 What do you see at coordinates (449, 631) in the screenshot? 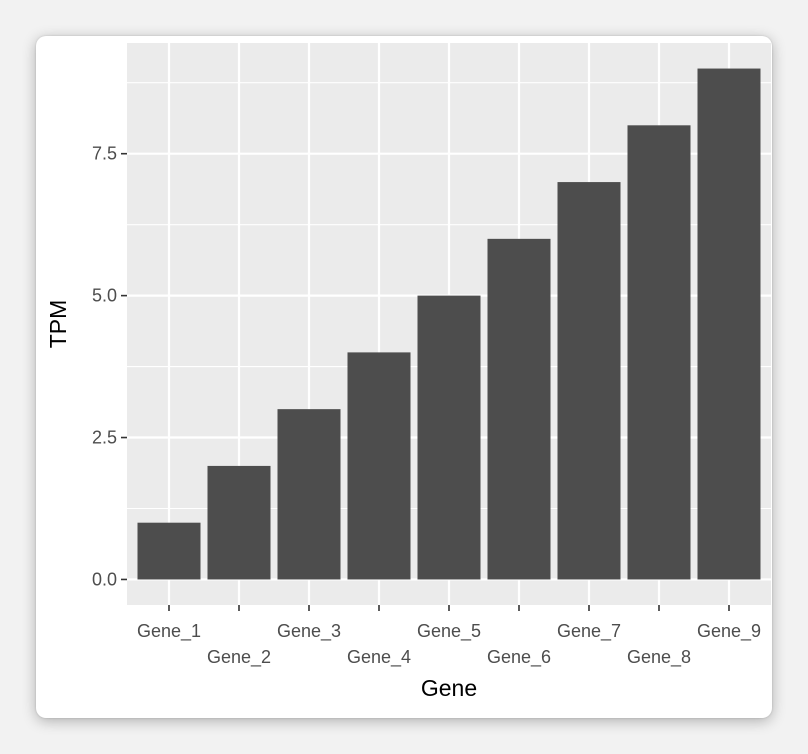
I see `x-tick-label: Gene_5` at bounding box center [449, 631].